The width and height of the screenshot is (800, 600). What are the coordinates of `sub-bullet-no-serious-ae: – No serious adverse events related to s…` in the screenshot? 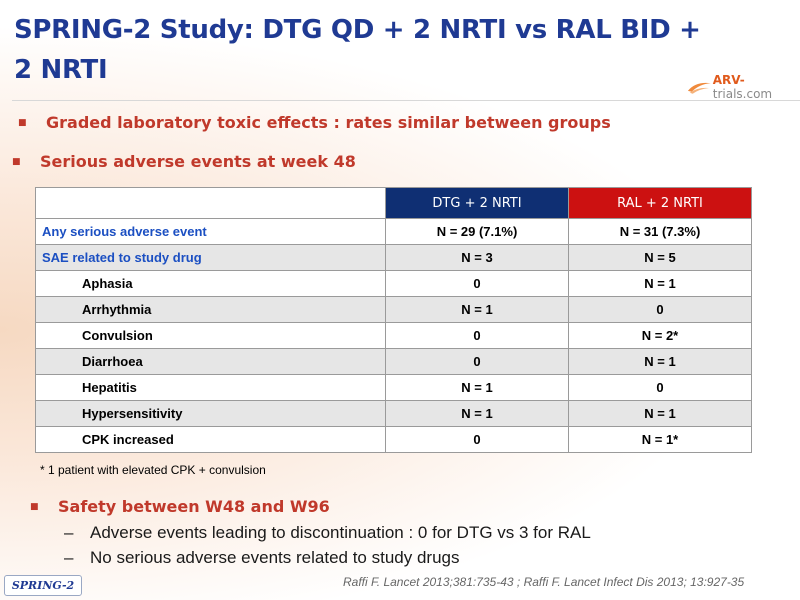 It's located at (261, 558).